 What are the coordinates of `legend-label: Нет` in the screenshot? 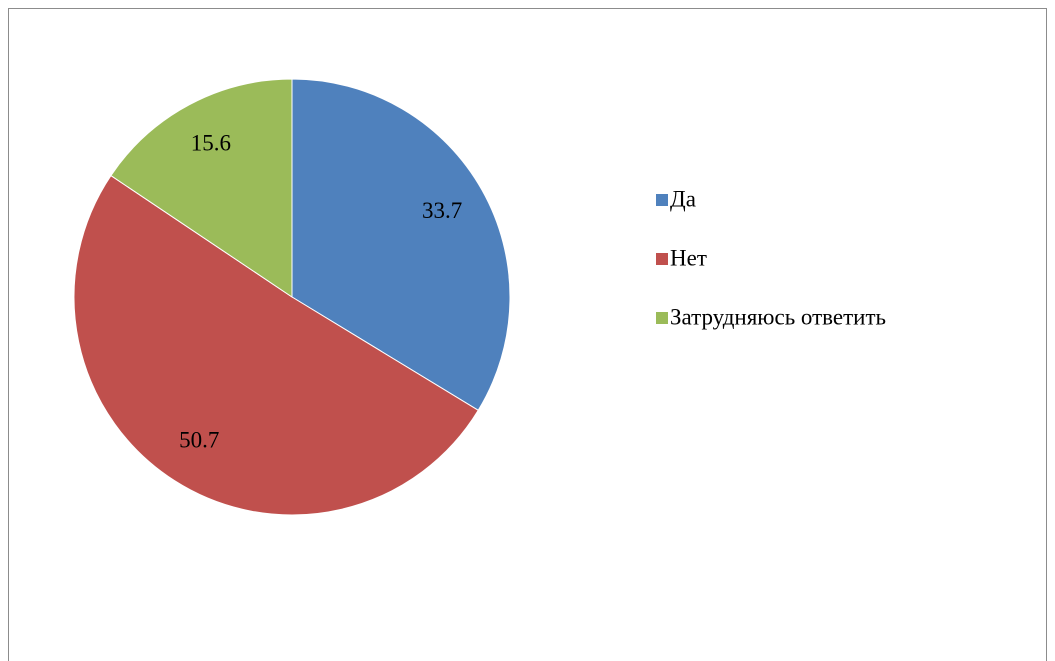 It's located at (688, 257).